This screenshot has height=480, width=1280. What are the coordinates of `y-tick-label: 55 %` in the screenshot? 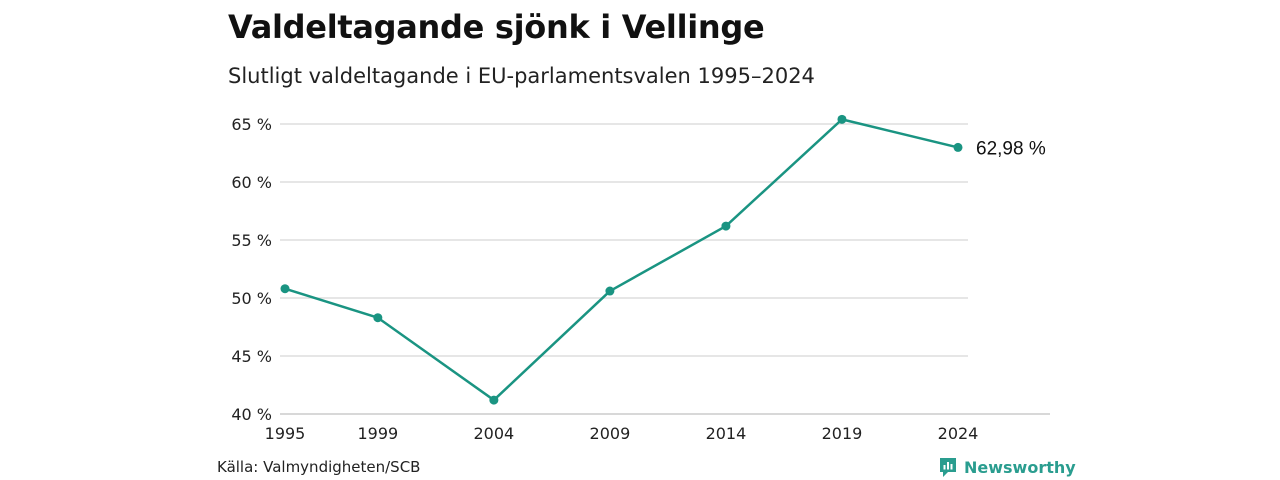 It's located at (251, 240).